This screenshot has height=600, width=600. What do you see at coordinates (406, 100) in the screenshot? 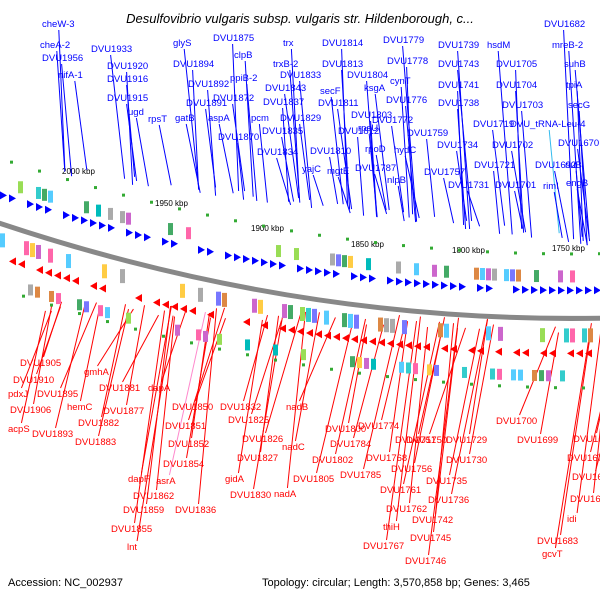
I see `gene-label-forward: DVU1776` at bounding box center [406, 100].